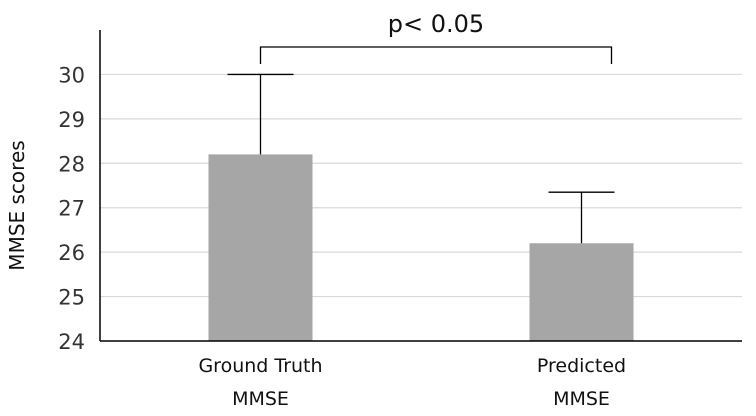 This screenshot has height=416, width=756. Describe the element at coordinates (260, 366) in the screenshot. I see `x-category-label: Ground Truth` at that location.